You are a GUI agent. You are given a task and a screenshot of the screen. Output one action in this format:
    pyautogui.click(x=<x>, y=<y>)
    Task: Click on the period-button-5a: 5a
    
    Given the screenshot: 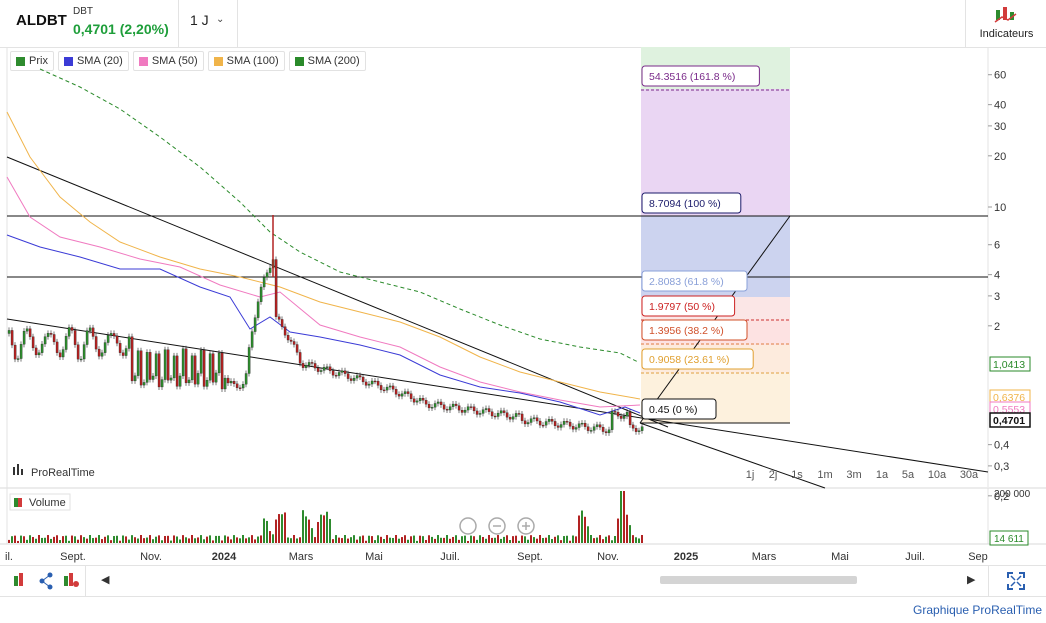 What is the action you would take?
    pyautogui.click(x=908, y=475)
    